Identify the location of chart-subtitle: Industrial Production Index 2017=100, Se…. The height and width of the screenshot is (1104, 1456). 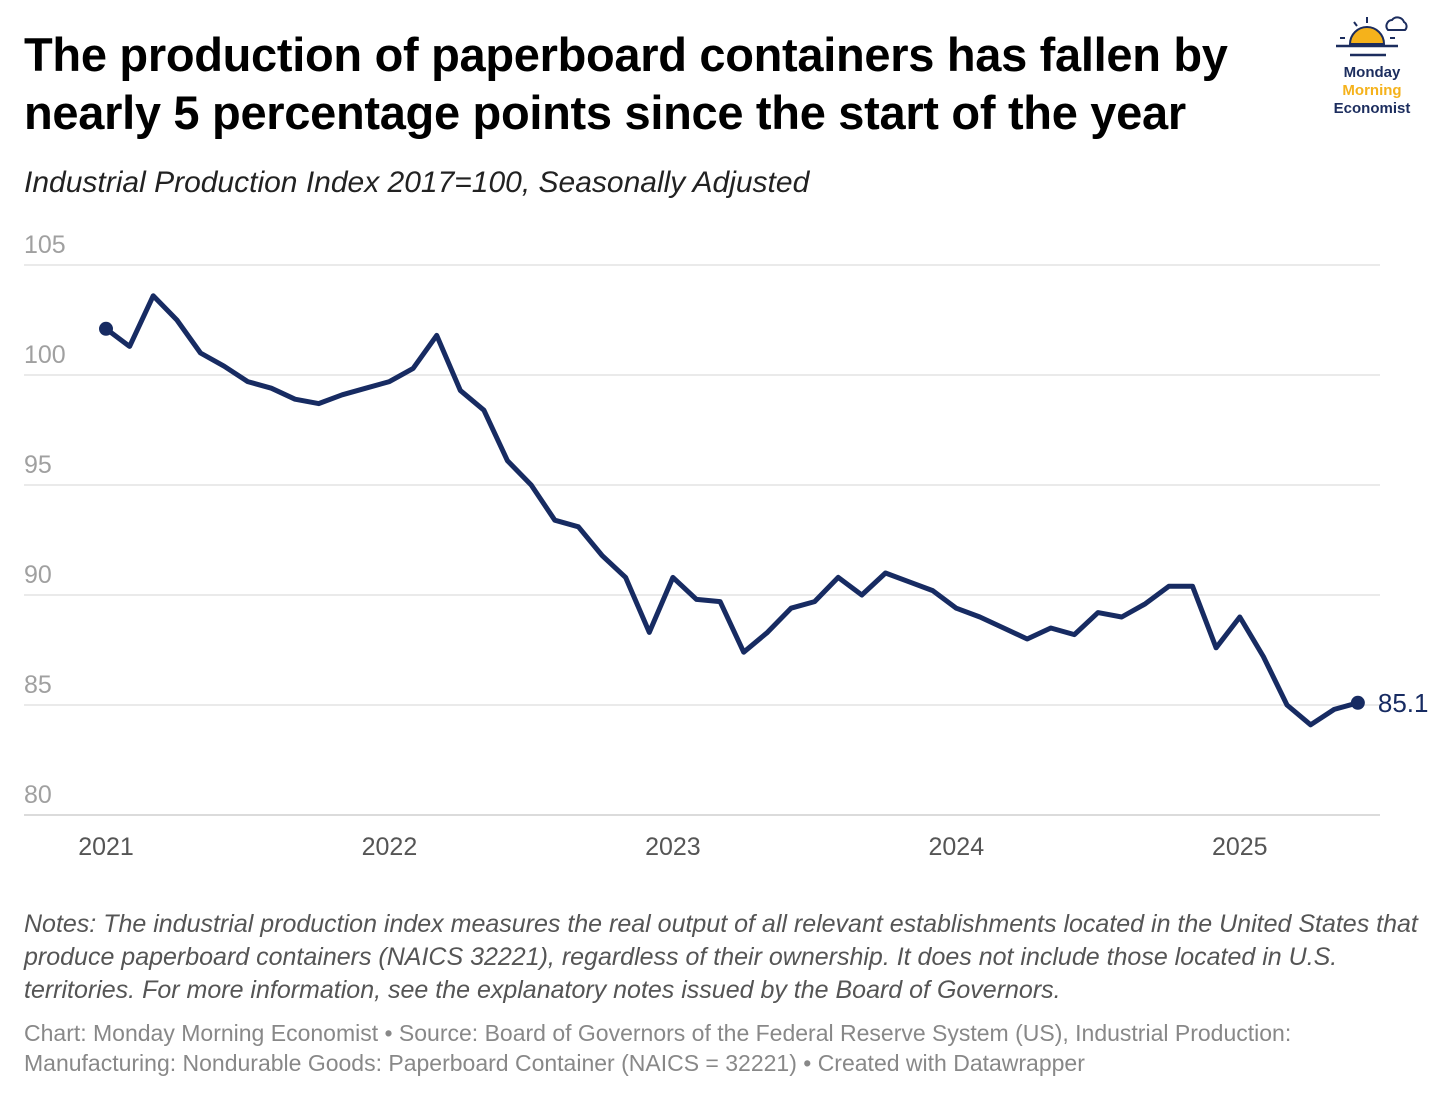
(417, 182).